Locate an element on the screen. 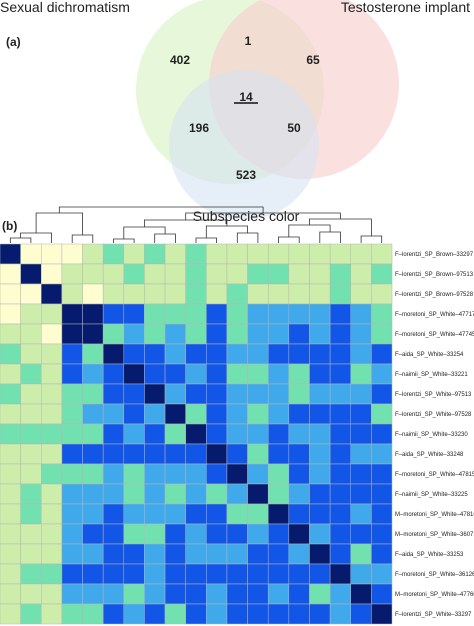 The image size is (474, 626). set-label-dichromatism: Sexual dichromatism is located at coordinates (65, 7).